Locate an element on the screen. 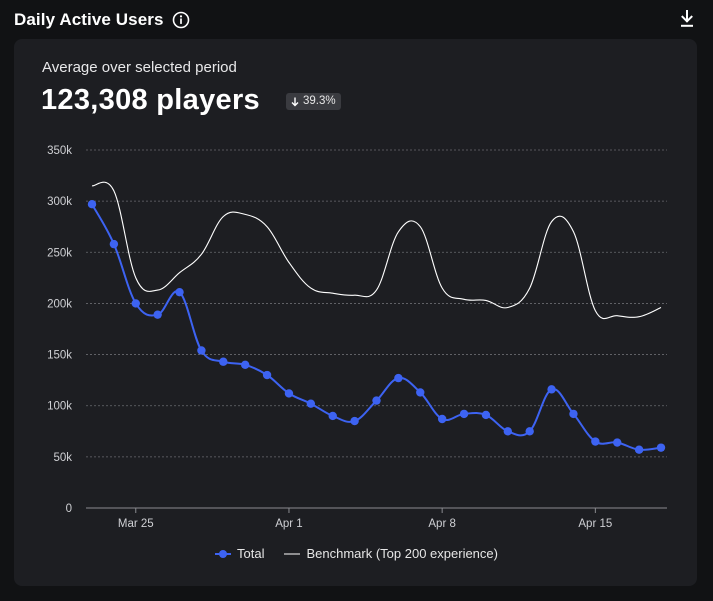  legend-label-benchmark: Benchmark (Top 200 experience) is located at coordinates (402, 553).